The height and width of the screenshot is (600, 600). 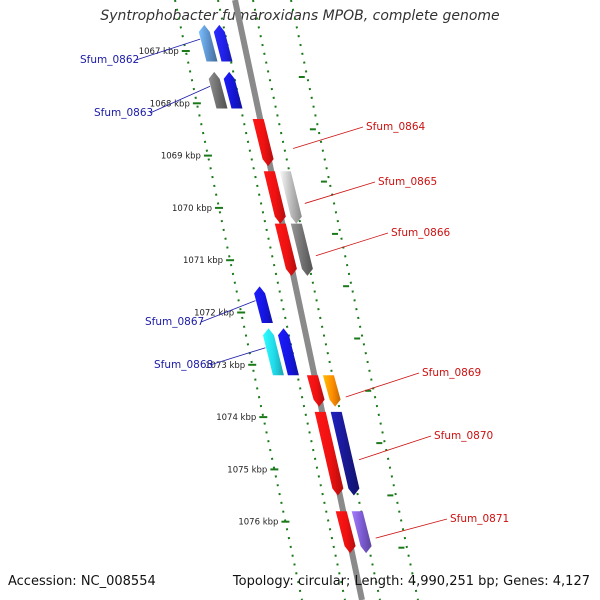 What do you see at coordinates (181, 157) in the screenshot?
I see `kbp-label: 1069 kbp` at bounding box center [181, 157].